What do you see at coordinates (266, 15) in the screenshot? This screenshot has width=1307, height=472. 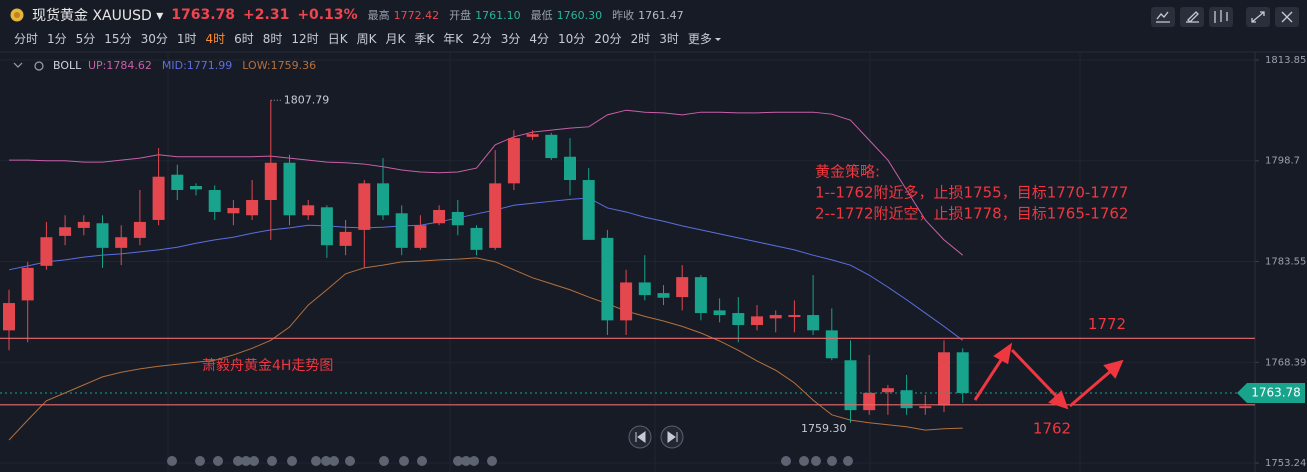 I see `change: +2.31` at bounding box center [266, 15].